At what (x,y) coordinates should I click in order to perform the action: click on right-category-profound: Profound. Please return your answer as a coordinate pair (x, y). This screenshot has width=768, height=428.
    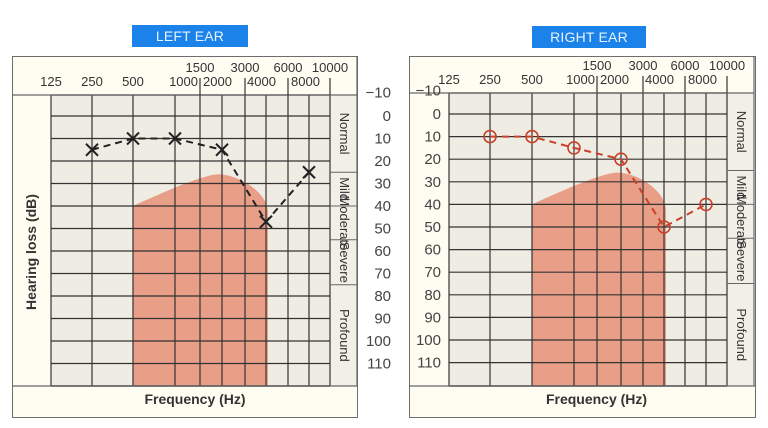
    Looking at the image, I should click on (741, 334).